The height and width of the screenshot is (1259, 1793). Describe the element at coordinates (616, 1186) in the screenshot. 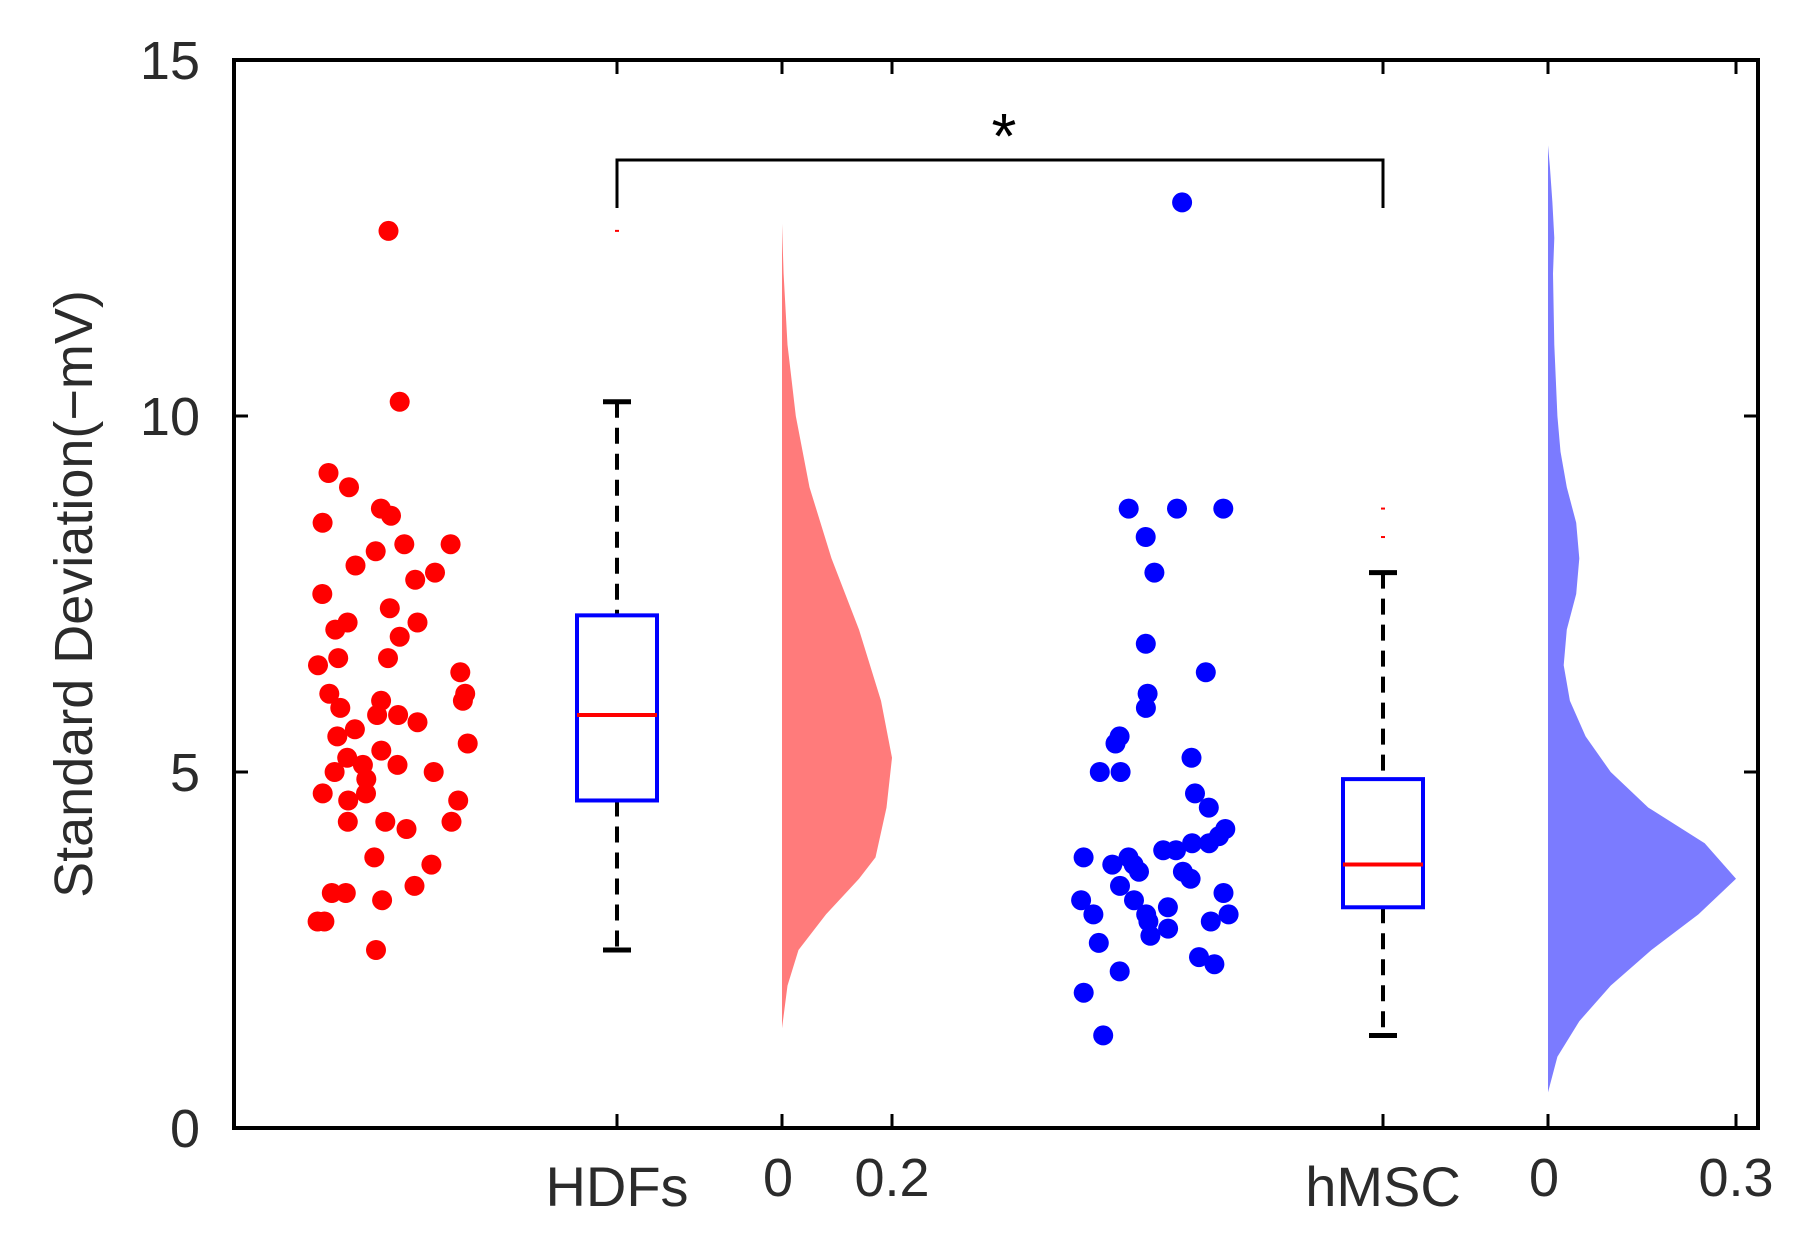

I see `group-label-hdfs: HDFs` at that location.